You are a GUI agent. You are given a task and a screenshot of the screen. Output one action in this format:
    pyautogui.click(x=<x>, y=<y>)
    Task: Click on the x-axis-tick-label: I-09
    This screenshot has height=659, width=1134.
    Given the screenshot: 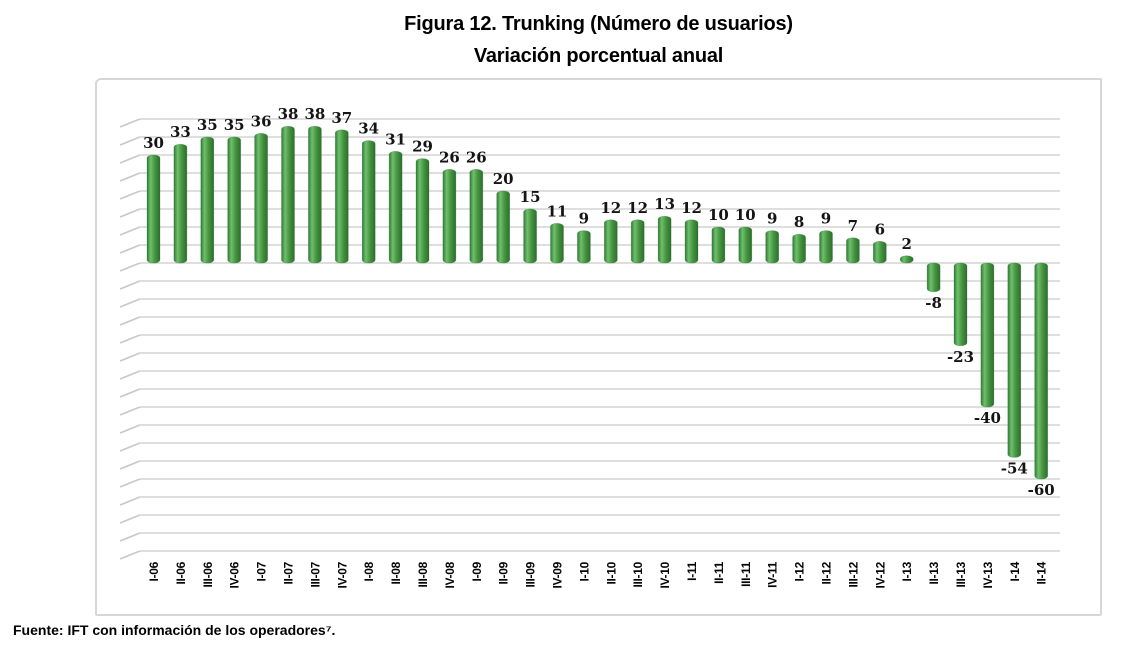 What is the action you would take?
    pyautogui.click(x=477, y=571)
    